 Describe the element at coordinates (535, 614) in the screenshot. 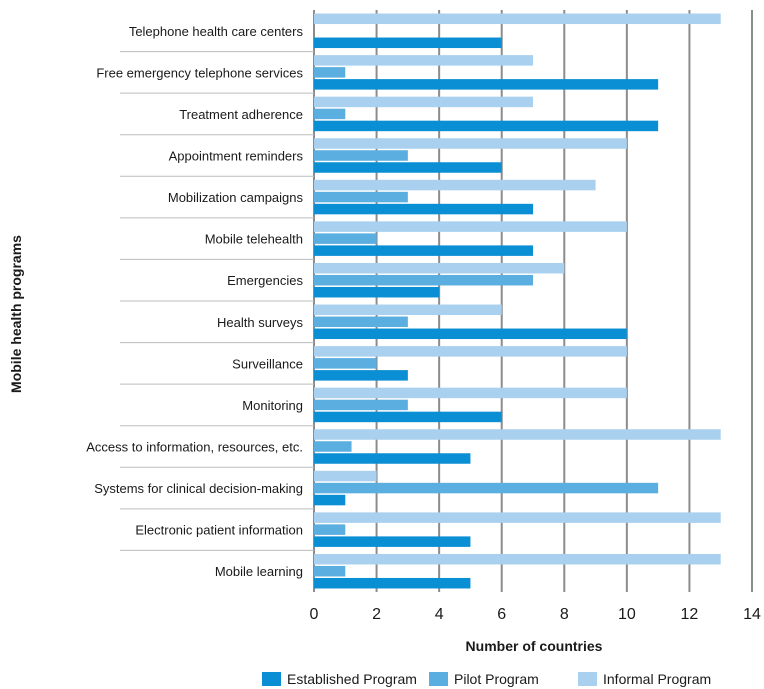

I see `x-tick-labels: 0 2 4 6 8 10 12 14` at that location.